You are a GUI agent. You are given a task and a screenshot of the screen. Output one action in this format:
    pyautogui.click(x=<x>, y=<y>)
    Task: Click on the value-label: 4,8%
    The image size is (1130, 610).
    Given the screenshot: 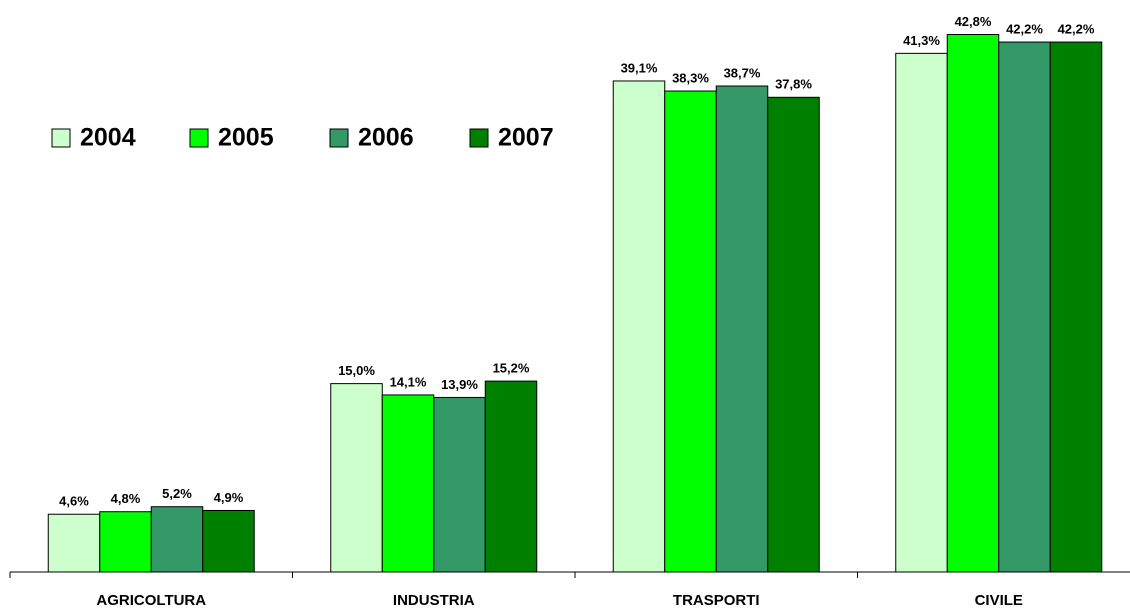 What is the action you would take?
    pyautogui.click(x=126, y=498)
    